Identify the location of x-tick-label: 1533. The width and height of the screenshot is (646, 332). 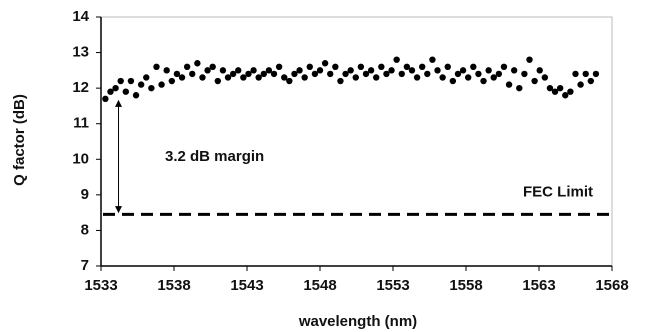
(100, 285).